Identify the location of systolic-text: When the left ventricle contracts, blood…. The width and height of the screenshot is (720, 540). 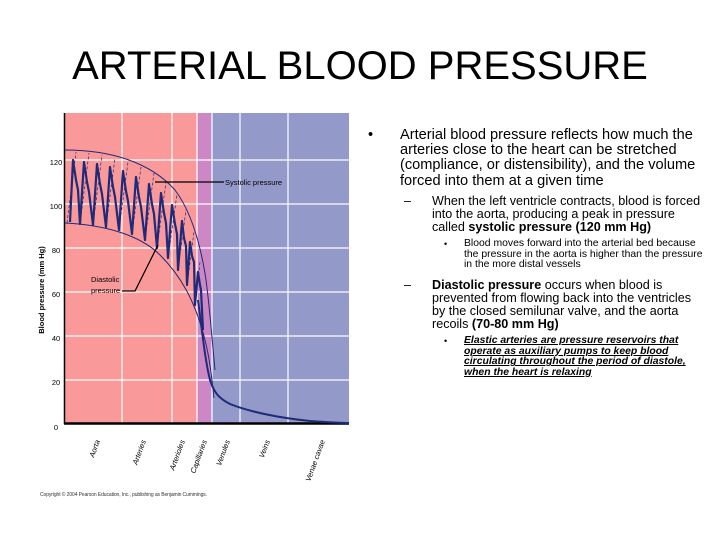
(566, 214).